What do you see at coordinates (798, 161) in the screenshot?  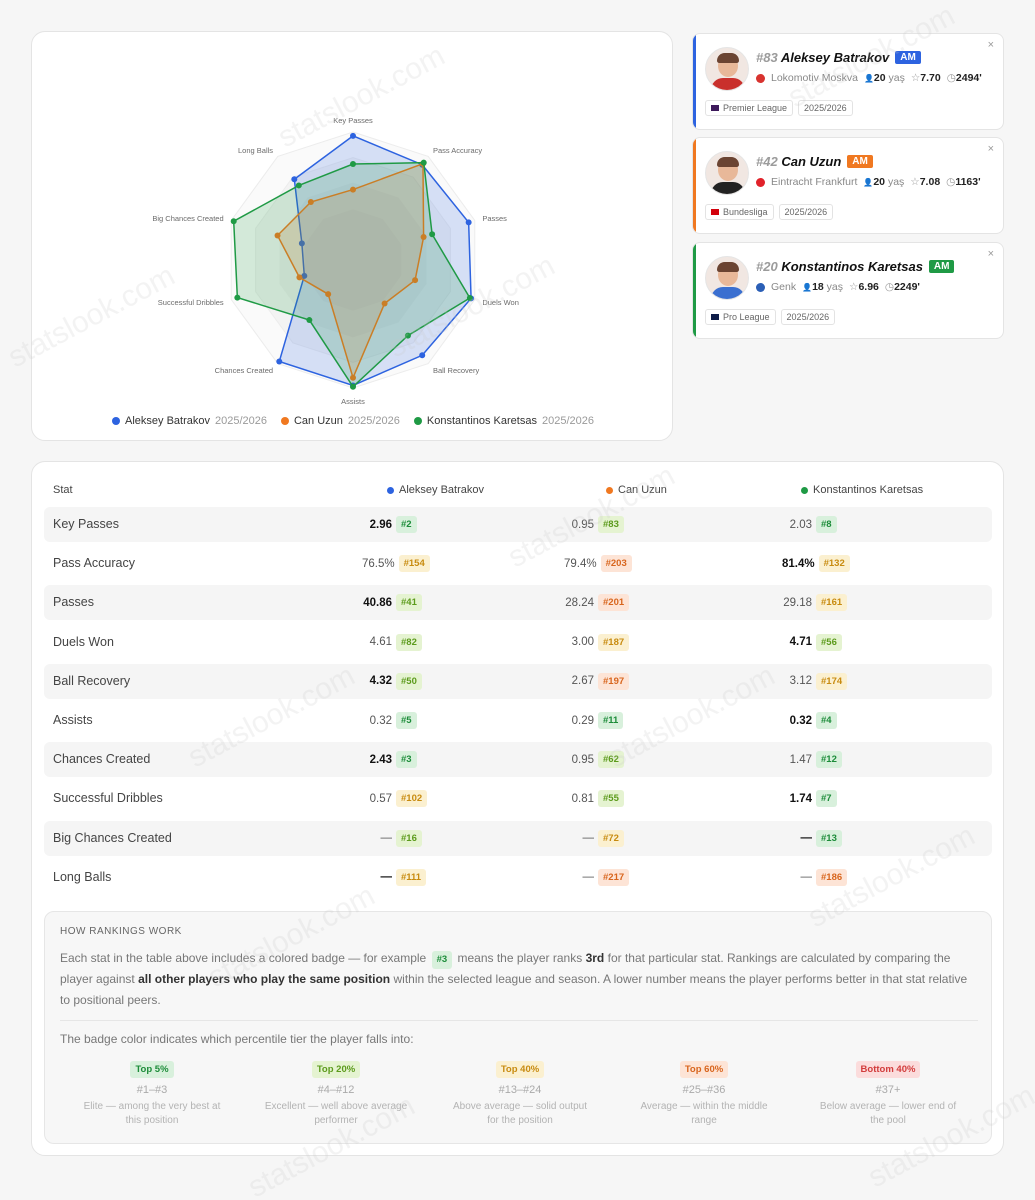 I see `player-title: #42 Can Uzun` at bounding box center [798, 161].